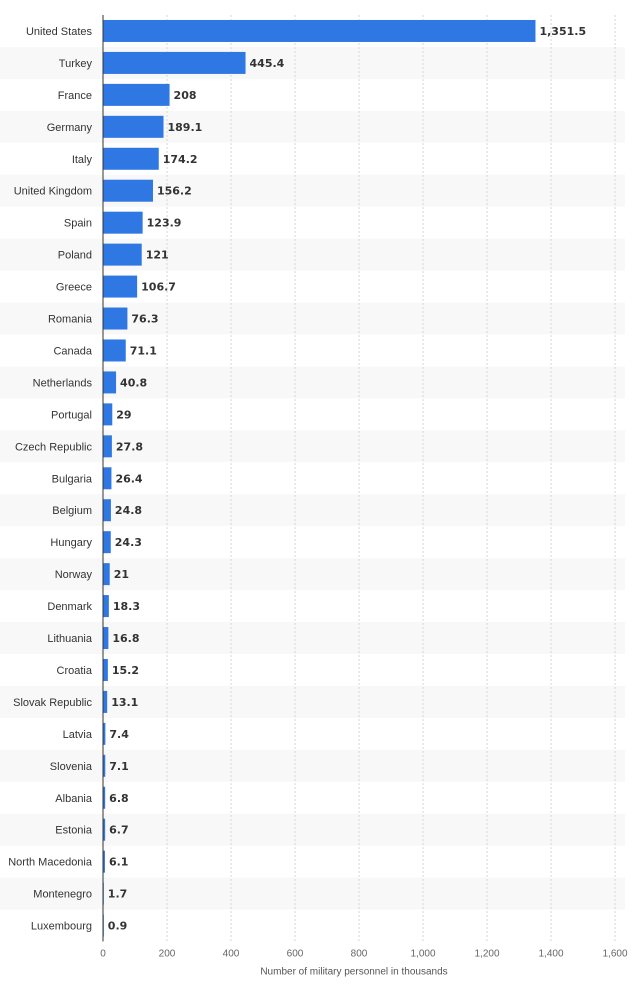 This screenshot has width=640, height=984. I want to click on value-label: 24.3, so click(128, 542).